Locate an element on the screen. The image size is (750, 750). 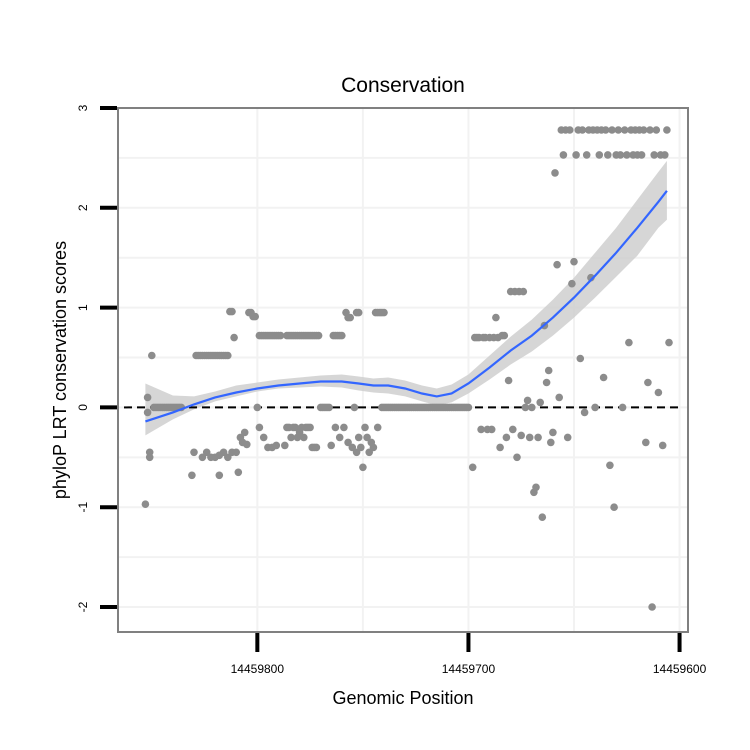
y-tick-label: 0 is located at coordinates (83, 407).